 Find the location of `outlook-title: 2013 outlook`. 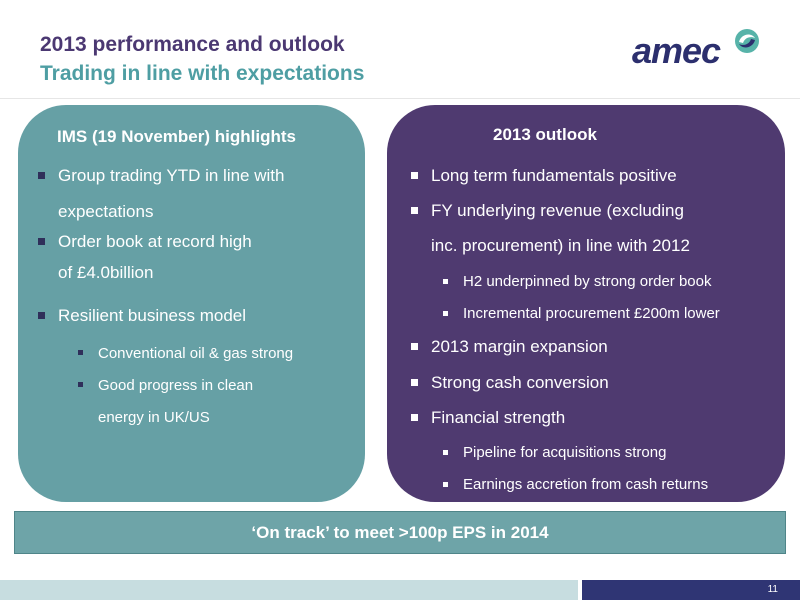

outlook-title: 2013 outlook is located at coordinates (545, 134).